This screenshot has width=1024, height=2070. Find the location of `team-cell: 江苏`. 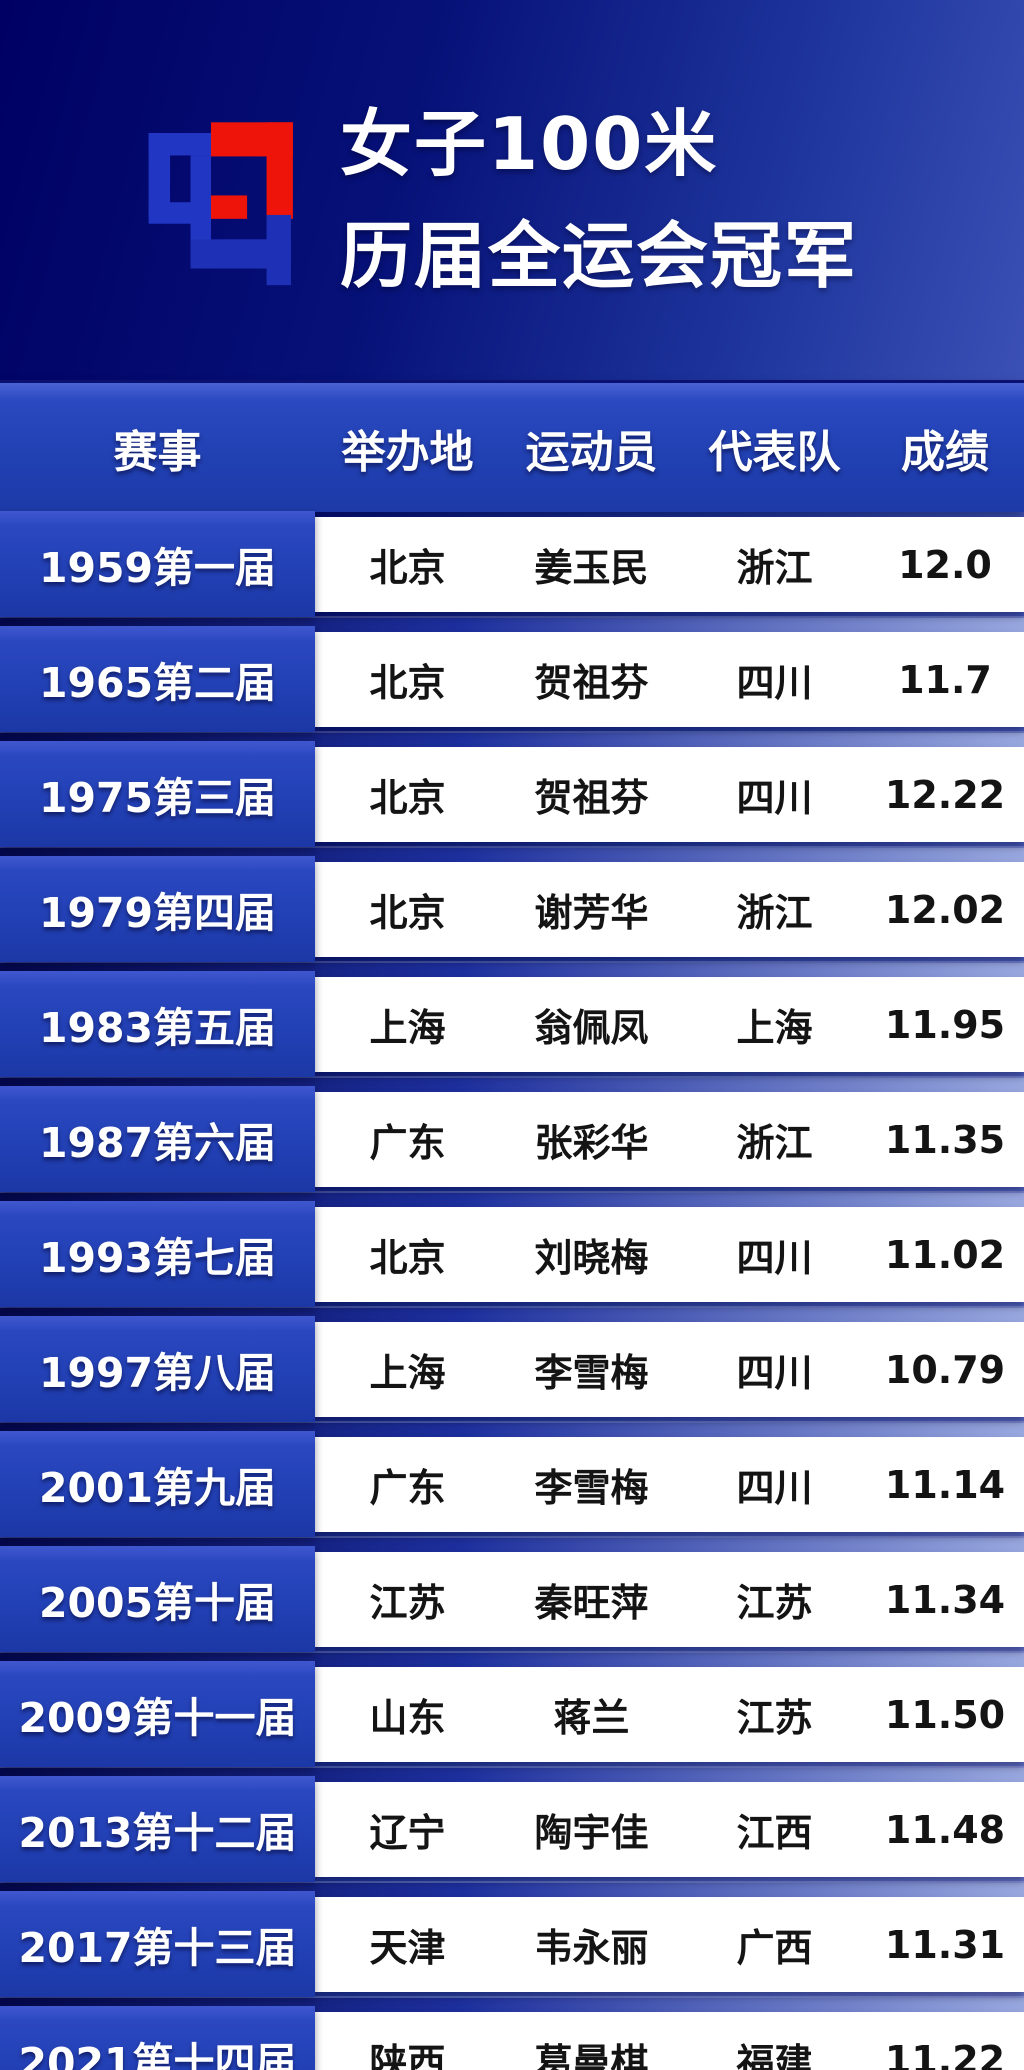

team-cell: 江苏 is located at coordinates (774, 1718).